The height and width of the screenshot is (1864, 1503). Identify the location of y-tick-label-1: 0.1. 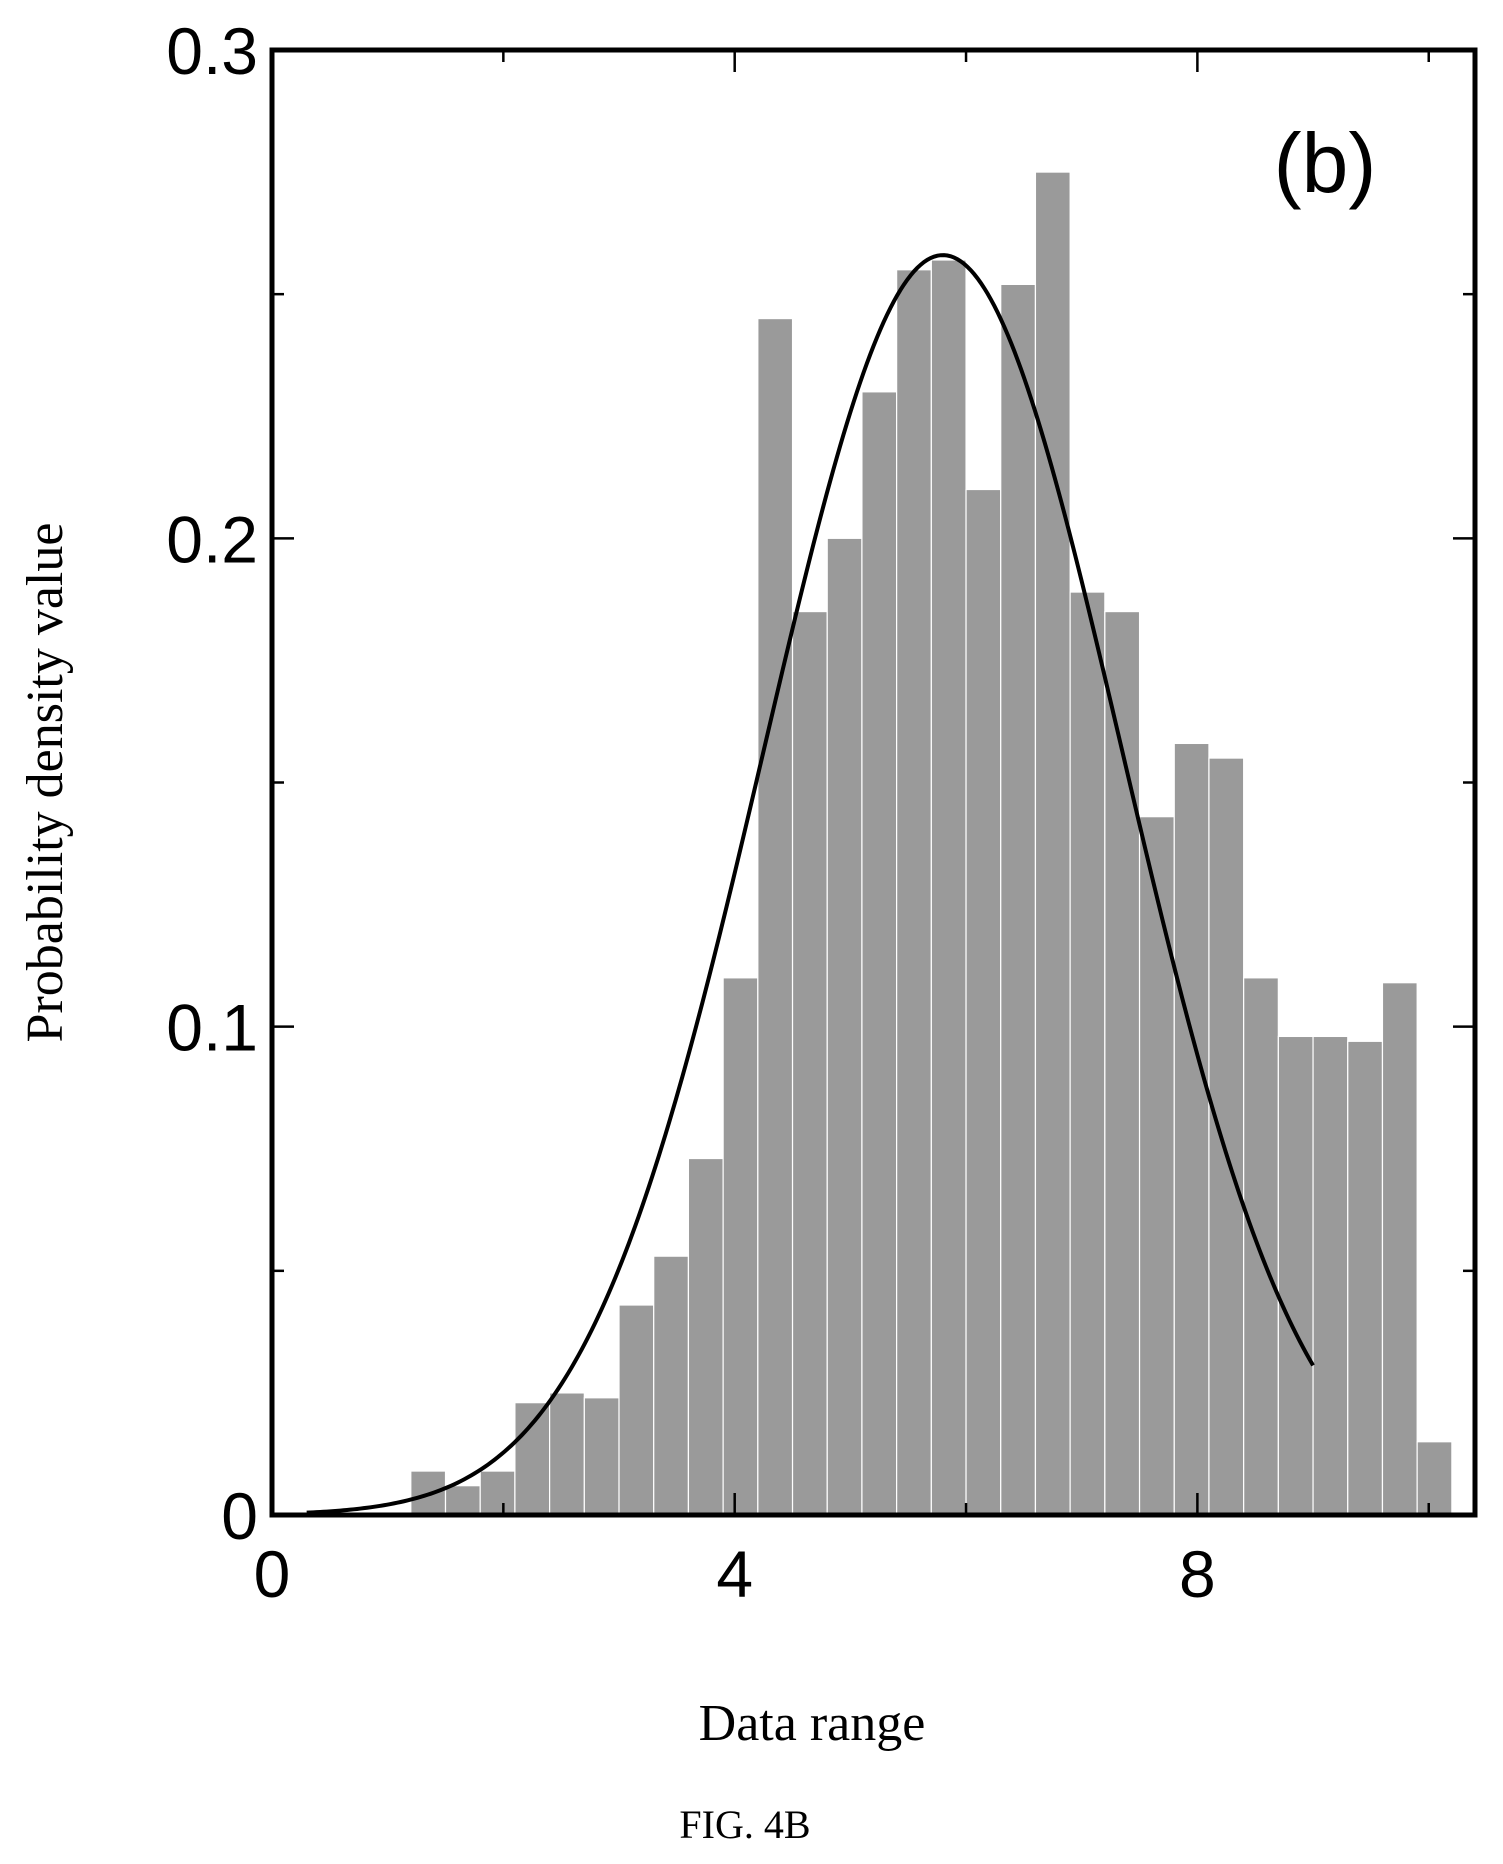
(212, 1028).